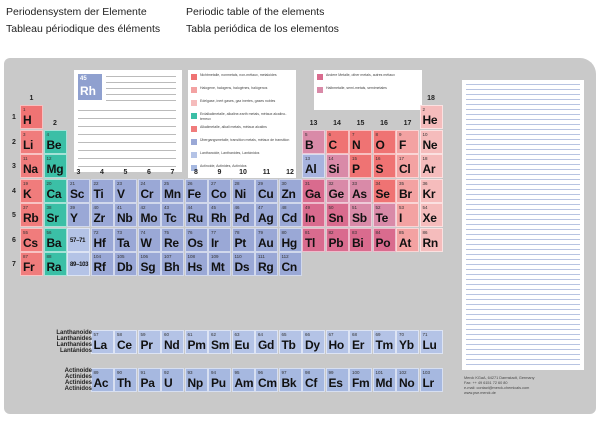 The image size is (600, 424). What do you see at coordinates (172, 264) in the screenshot?
I see `element-cell: 107 Bh` at bounding box center [172, 264].